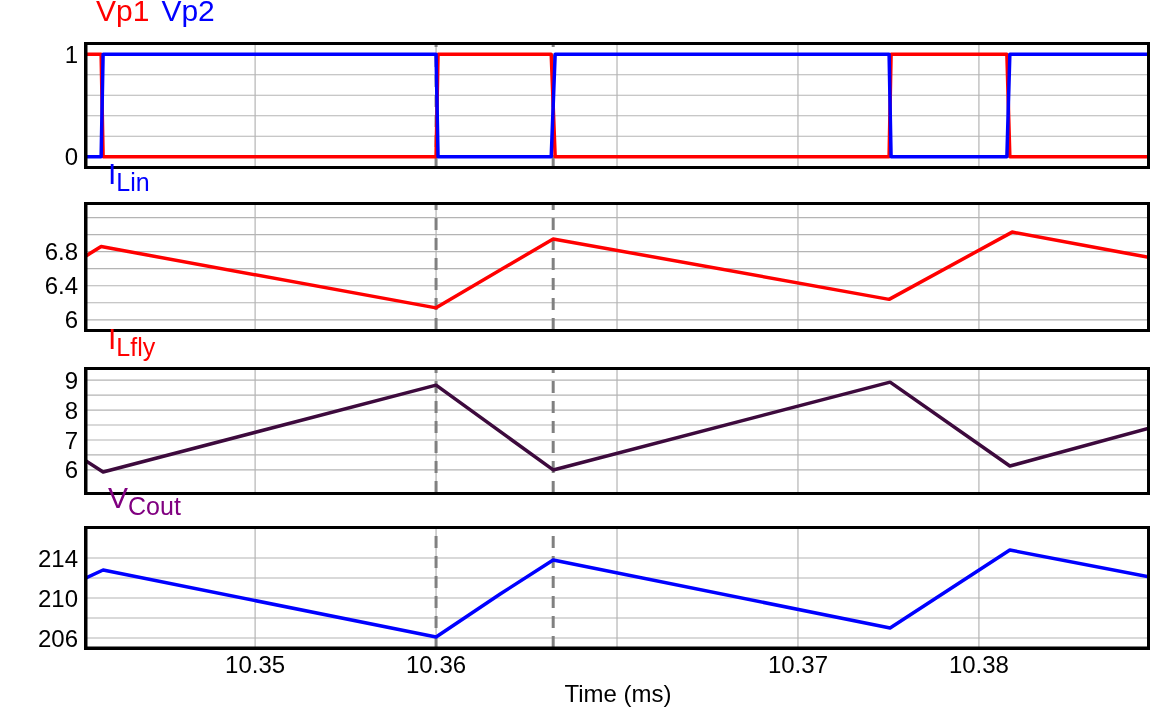  Describe the element at coordinates (57, 638) in the screenshot. I see `y-tick-label: 206` at that location.